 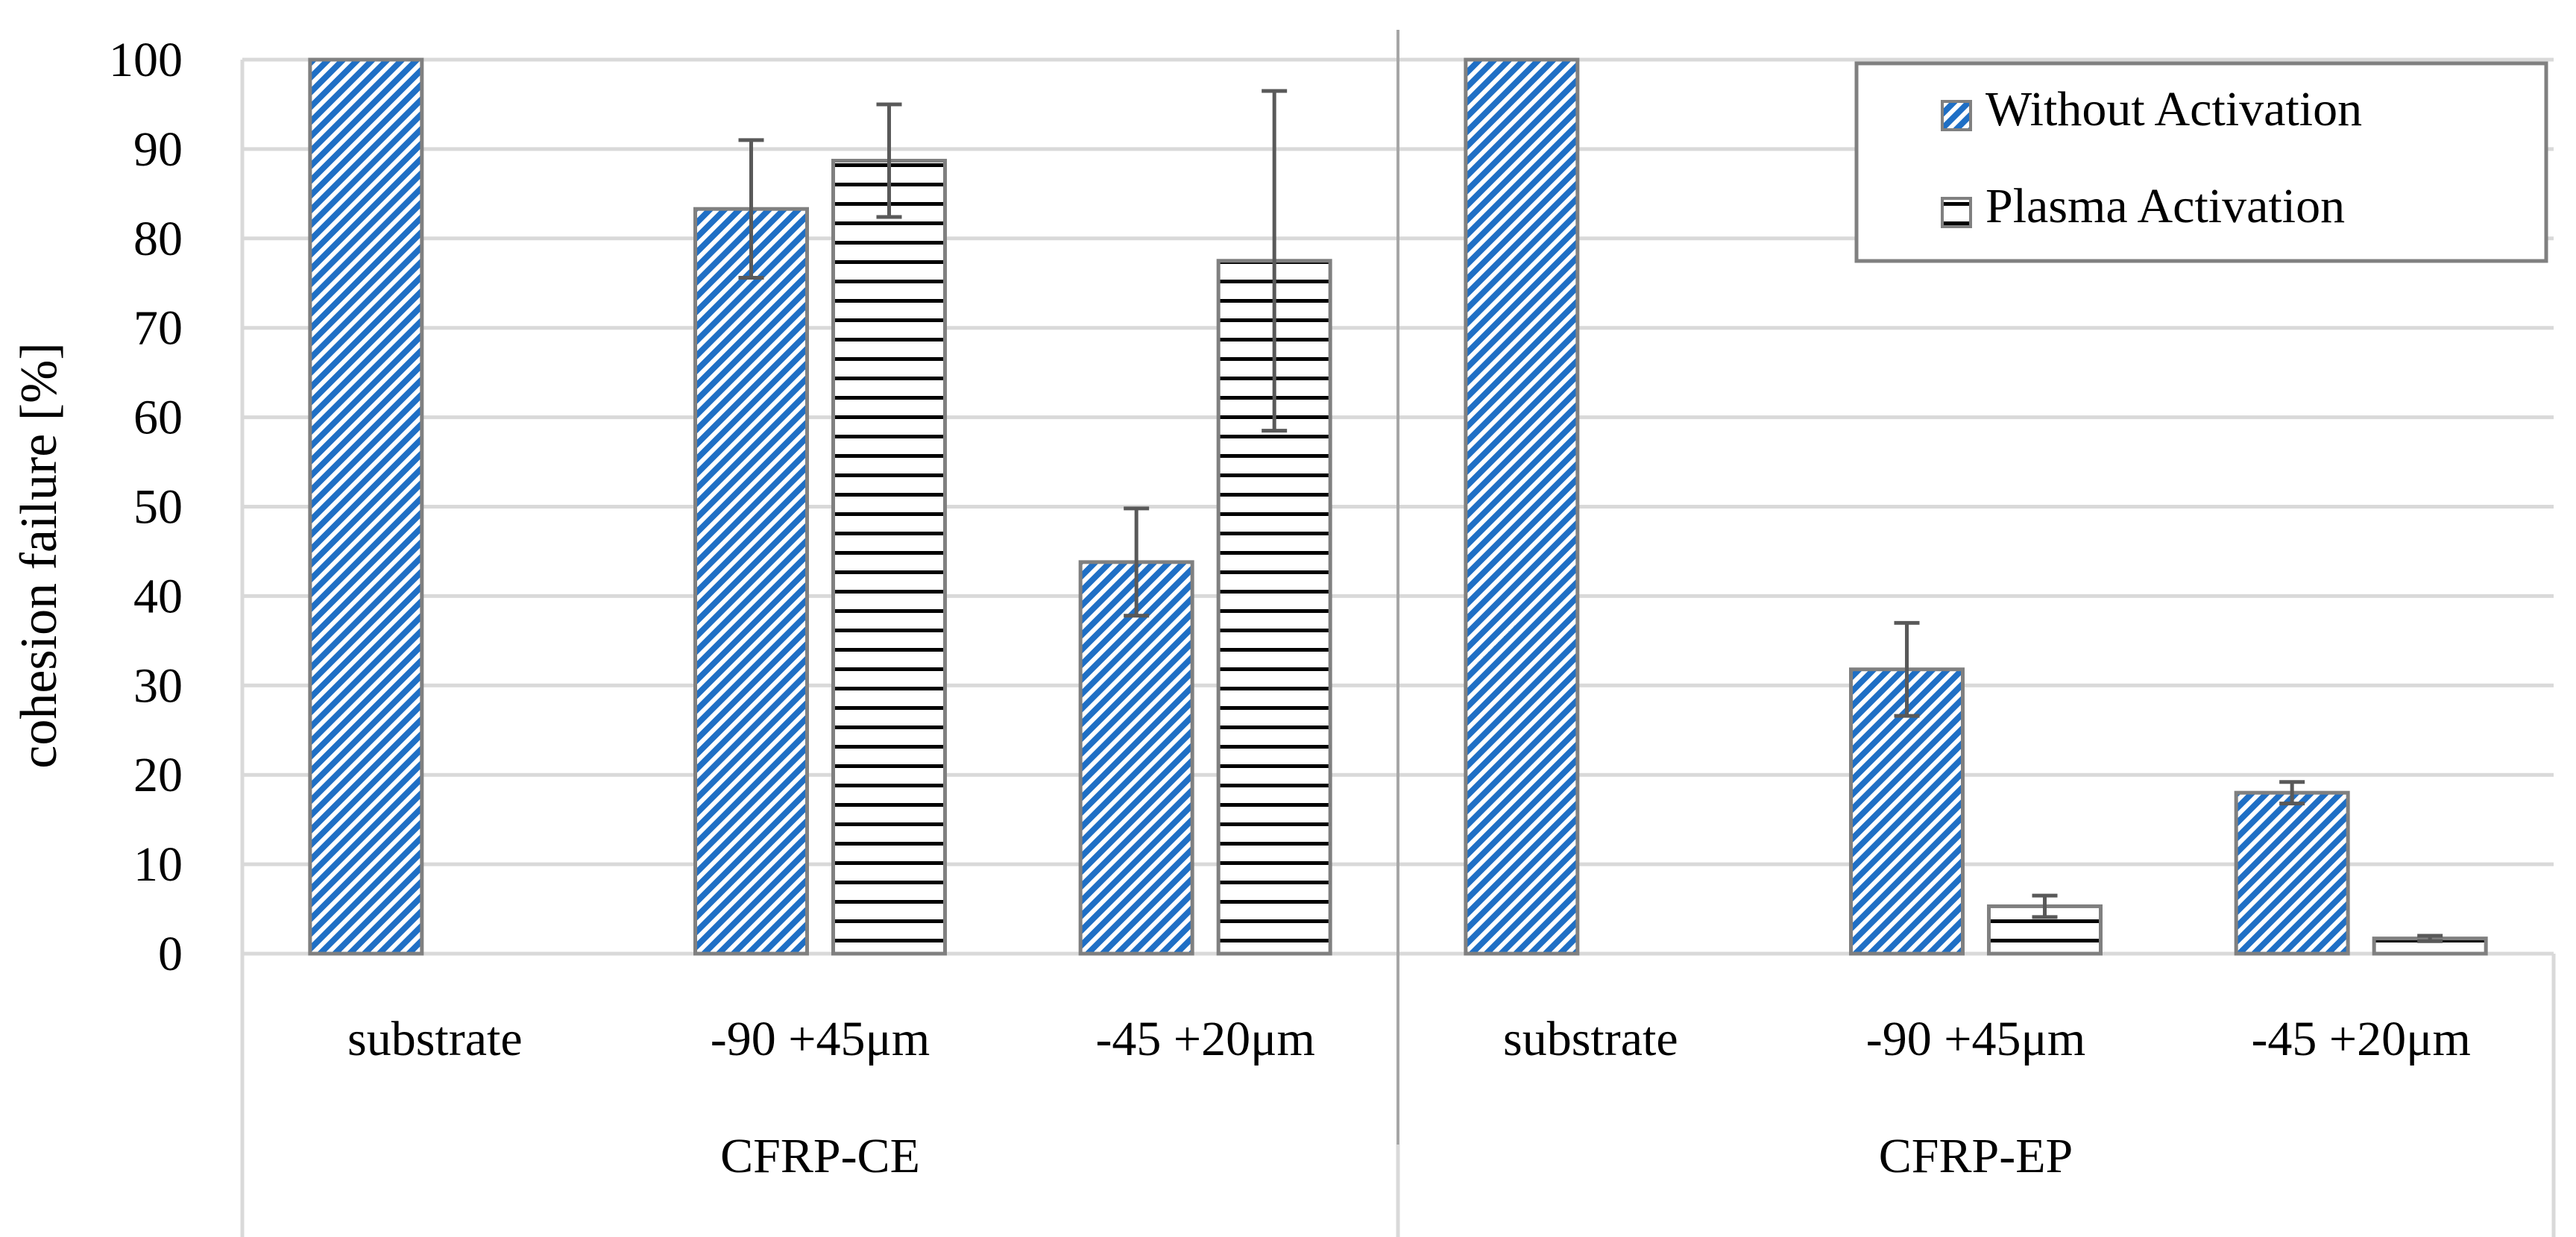 I want to click on y-tick-label: 90, so click(x=158, y=149).